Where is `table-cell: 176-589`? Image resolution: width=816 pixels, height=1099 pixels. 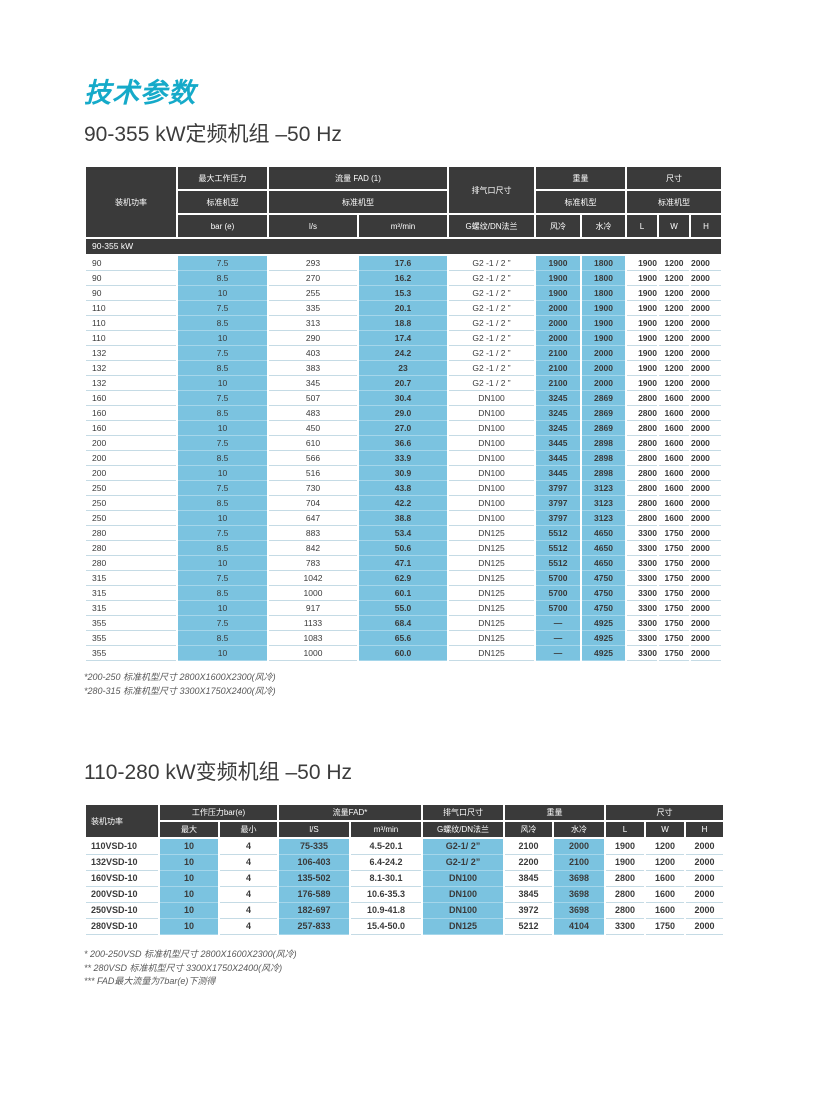
table-cell: 176-589 is located at coordinates (314, 895).